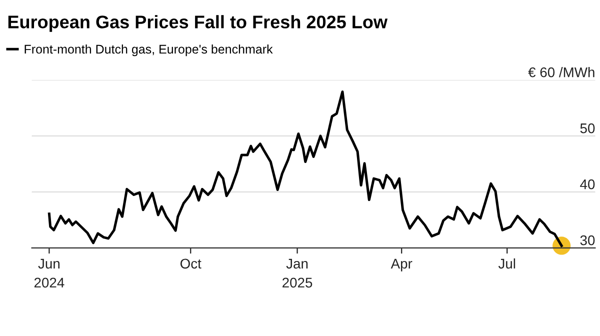 The height and width of the screenshot is (336, 600). Describe the element at coordinates (401, 265) in the screenshot. I see `x-tick-label: Apr` at that location.